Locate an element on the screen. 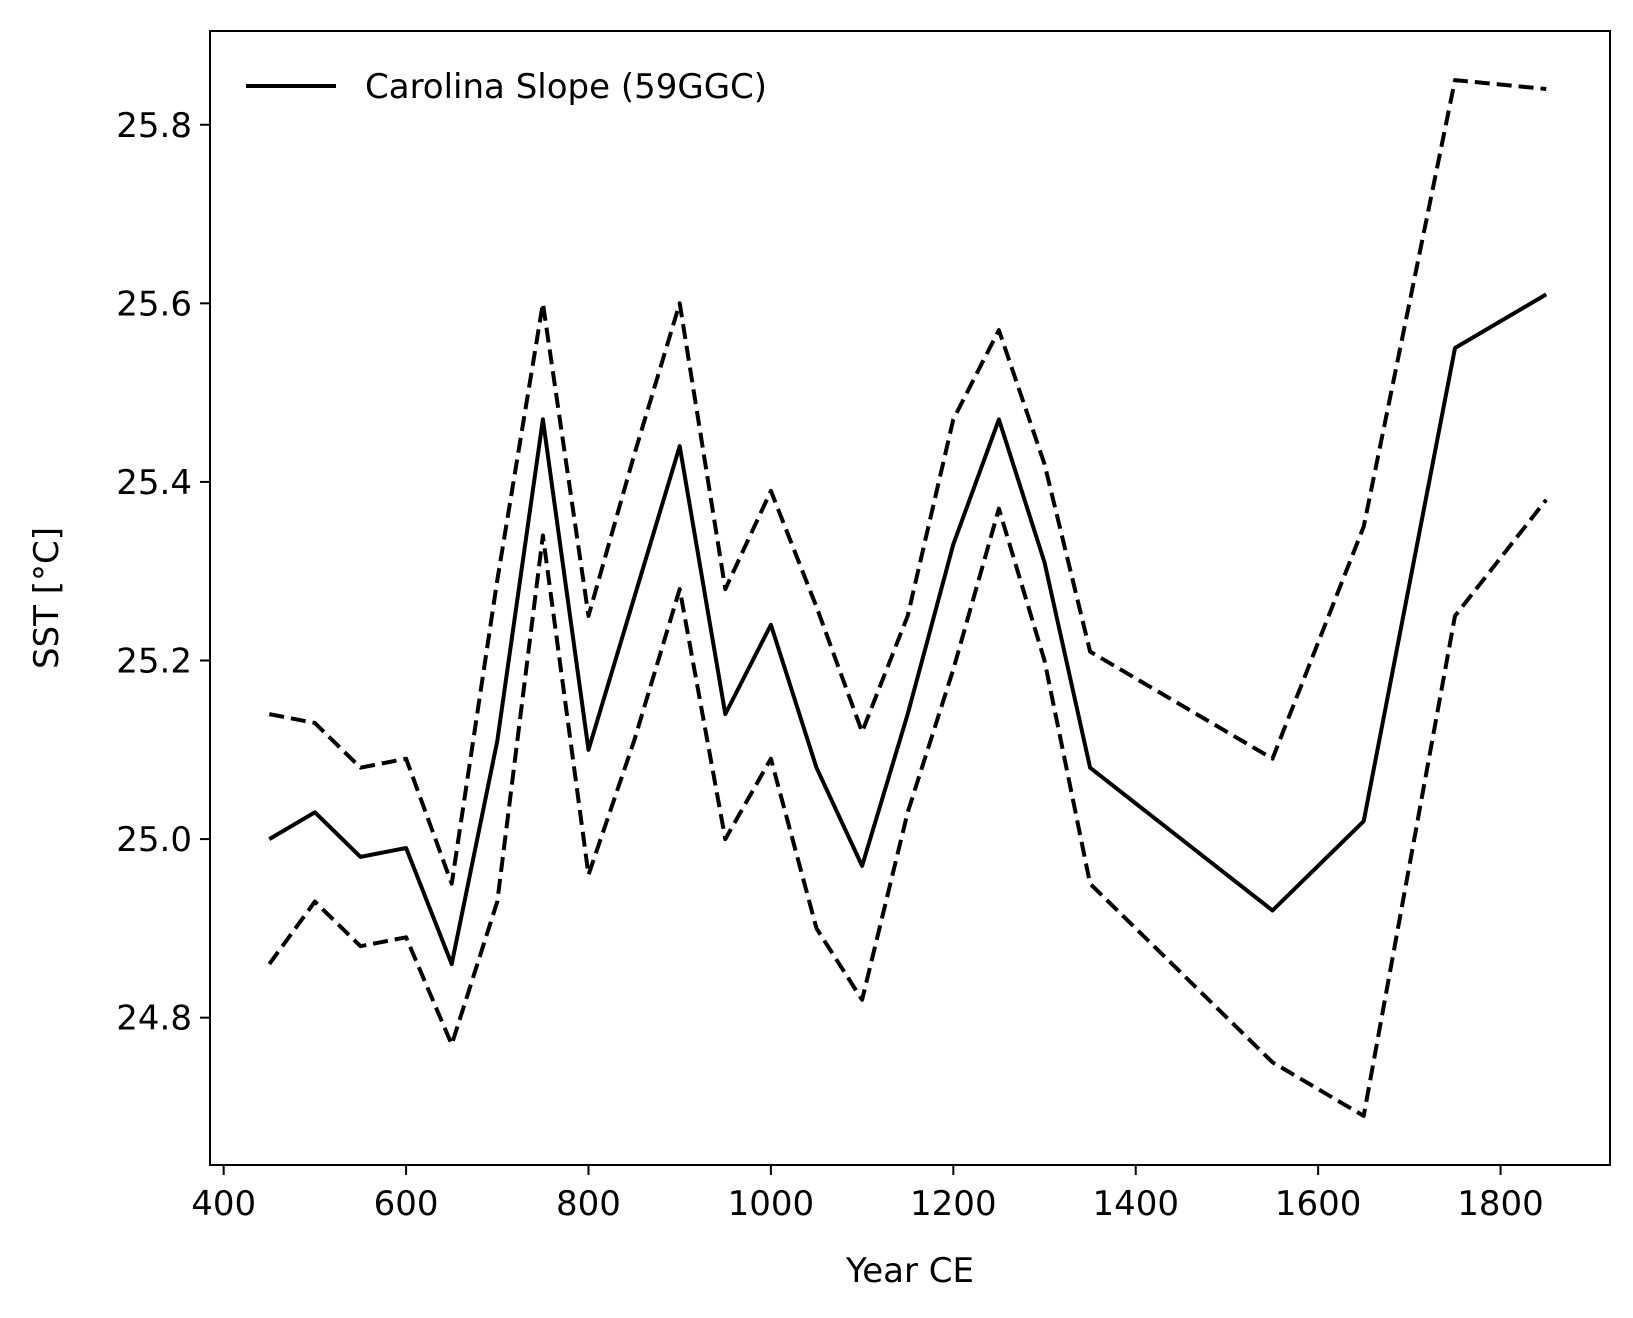 This screenshot has height=1318, width=1633. y-tick-label: 25.0 is located at coordinates (154, 840).